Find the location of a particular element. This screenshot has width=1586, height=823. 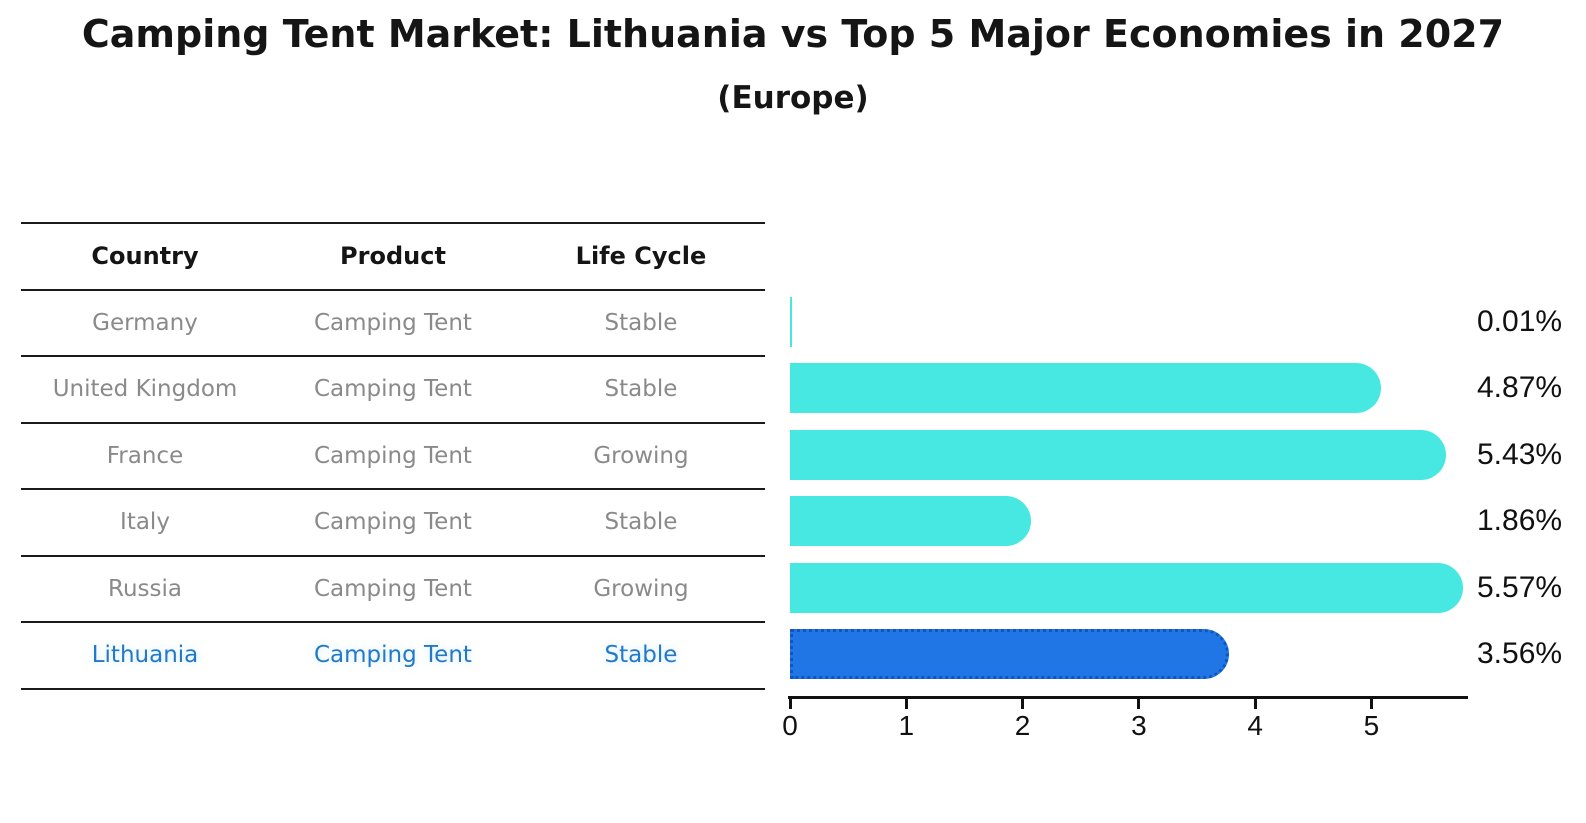

table-cell-country: Italy is located at coordinates (145, 522).